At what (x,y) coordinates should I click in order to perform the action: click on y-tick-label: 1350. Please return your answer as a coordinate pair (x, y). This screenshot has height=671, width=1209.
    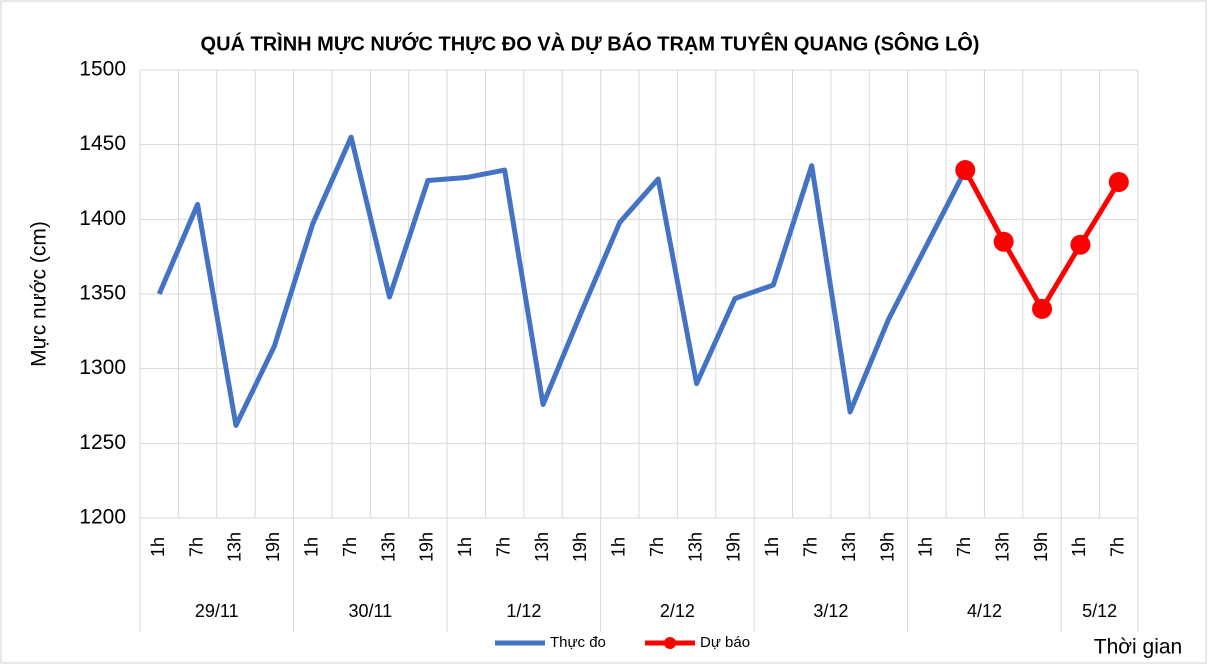
    Looking at the image, I should click on (102, 293).